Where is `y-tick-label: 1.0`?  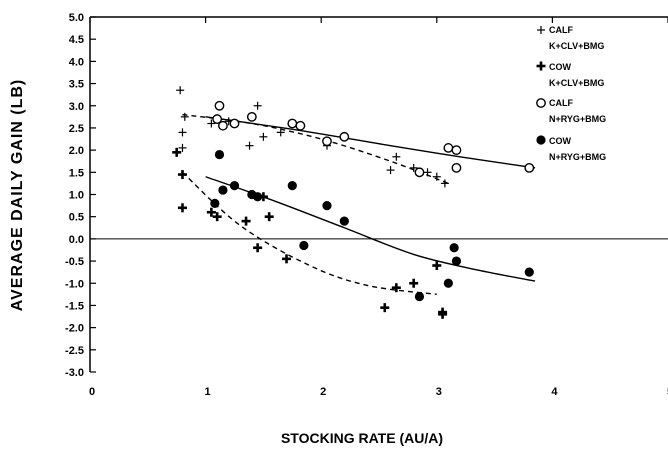
y-tick-label: 1.0 is located at coordinates (76, 196).